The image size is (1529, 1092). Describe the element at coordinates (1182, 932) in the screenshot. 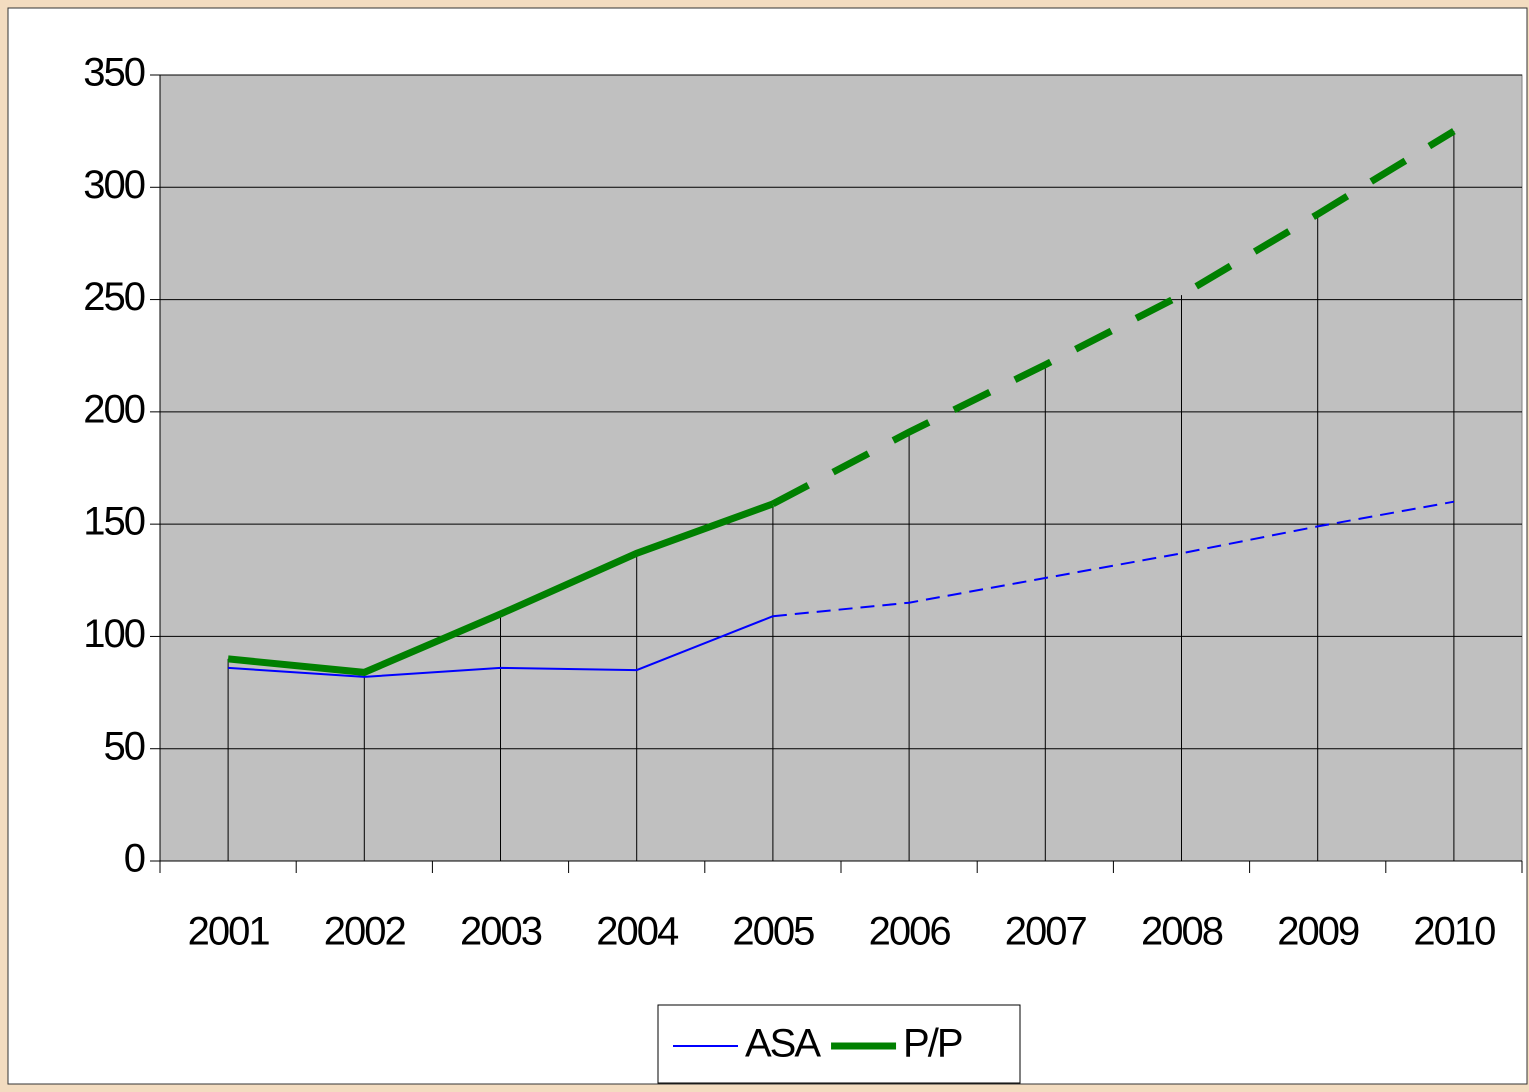

I see `x-tick-label: 2008` at that location.